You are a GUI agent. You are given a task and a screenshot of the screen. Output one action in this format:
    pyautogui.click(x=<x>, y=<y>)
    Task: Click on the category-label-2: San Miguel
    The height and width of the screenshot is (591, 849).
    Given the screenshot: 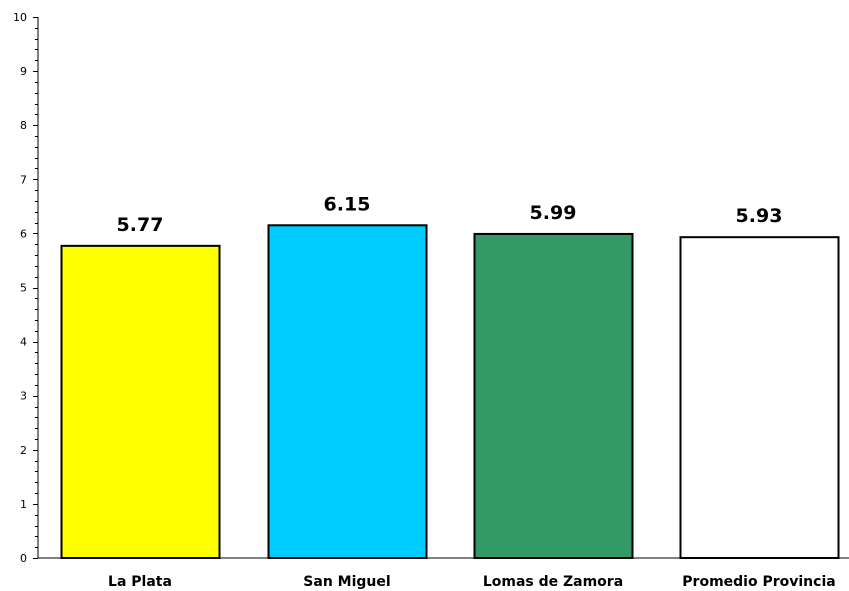 What is the action you would take?
    pyautogui.click(x=346, y=582)
    